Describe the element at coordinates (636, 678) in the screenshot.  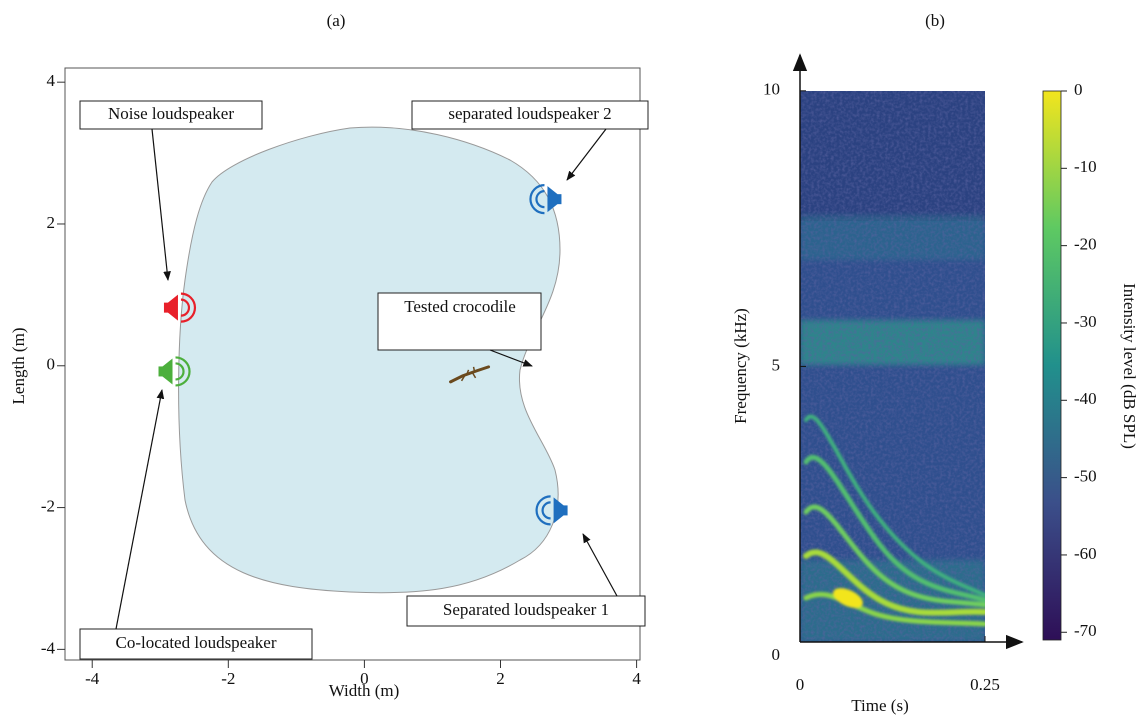
I see `x-tick-label: 4` at that location.